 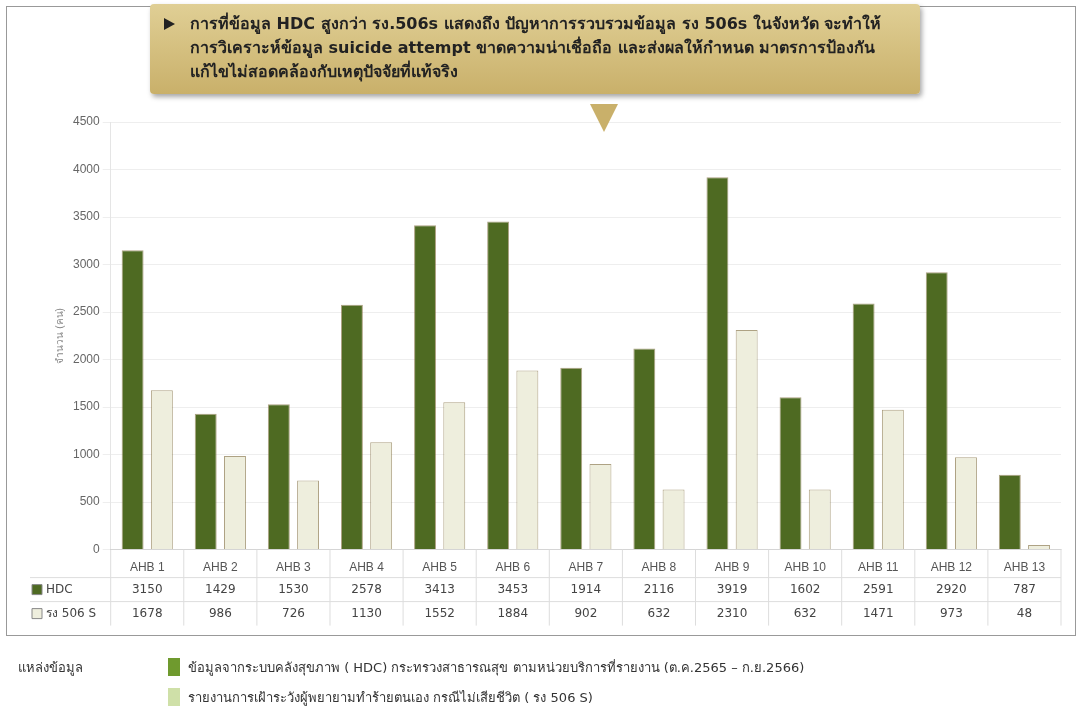 I want to click on data-label: 3150, so click(x=147, y=588).